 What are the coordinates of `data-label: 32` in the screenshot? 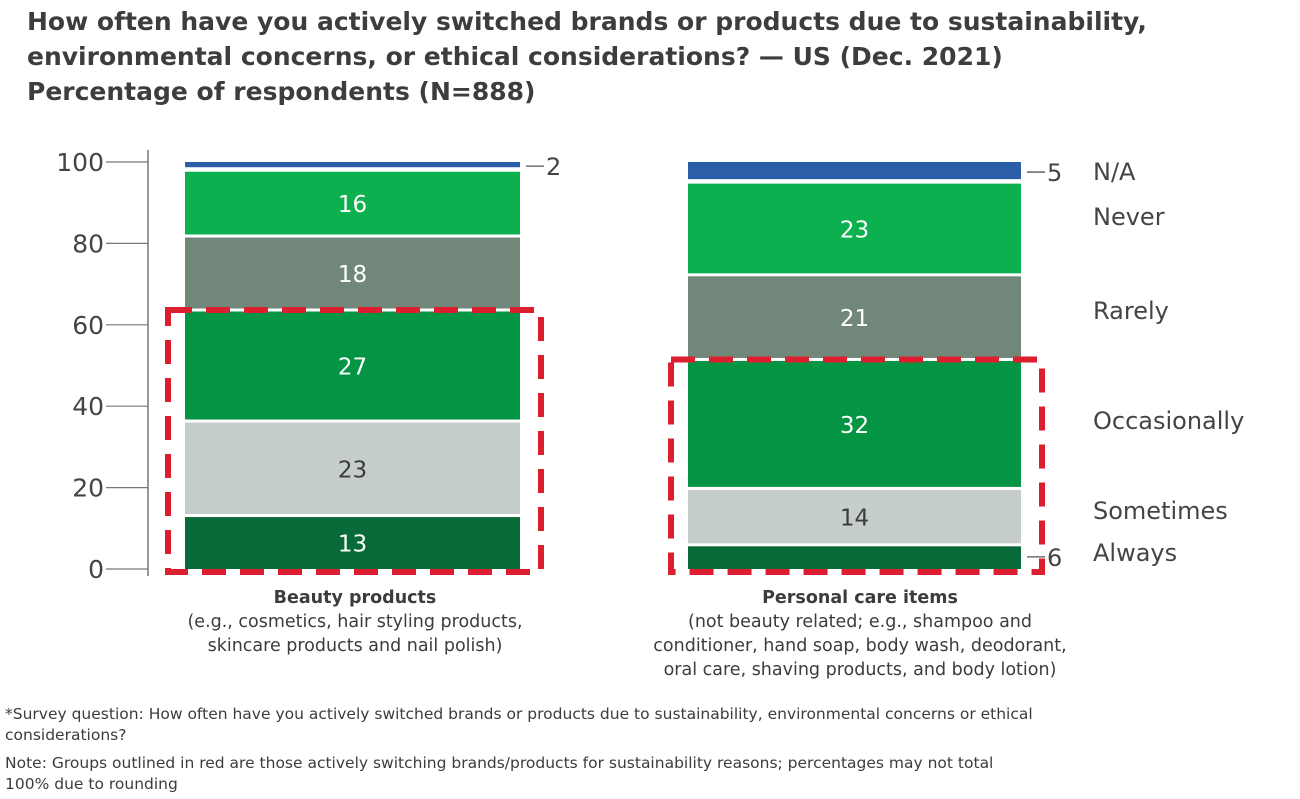 It's located at (854, 426).